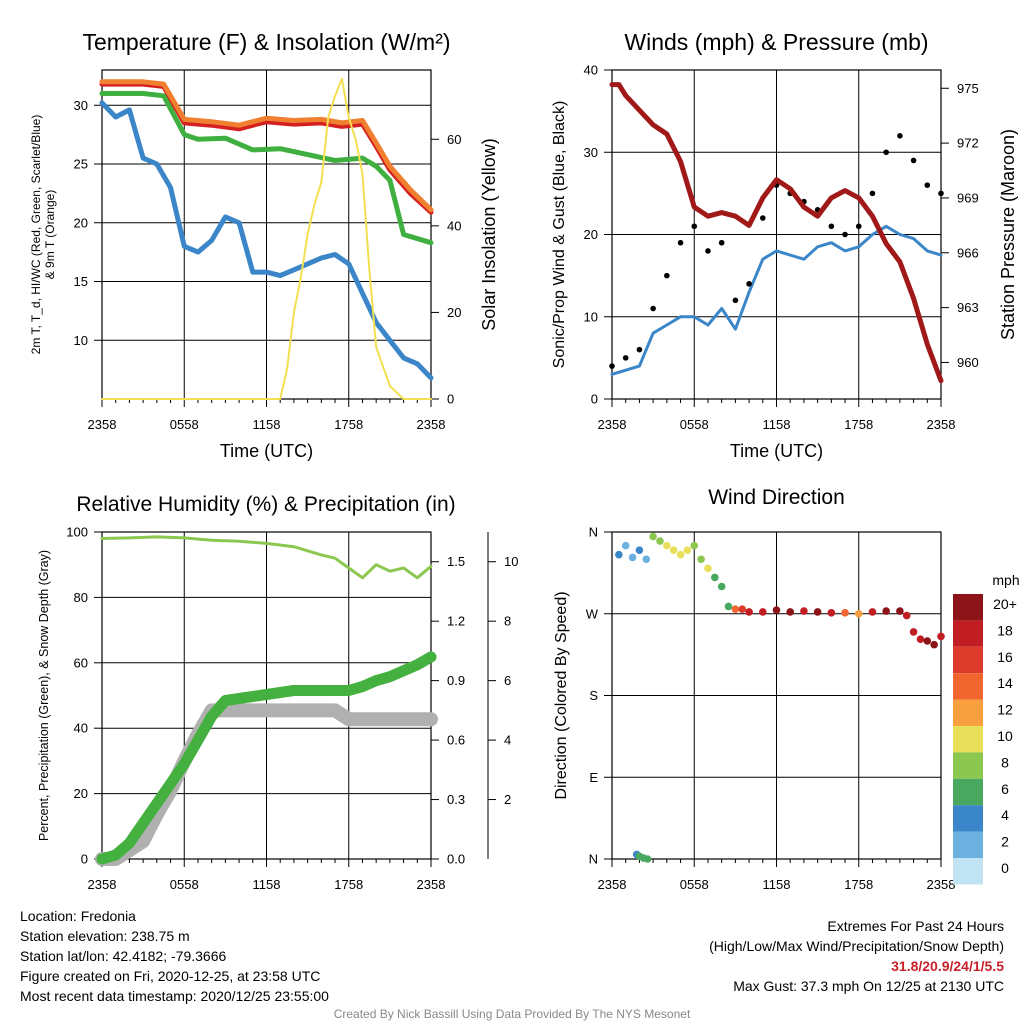  What do you see at coordinates (456, 561) in the screenshot?
I see `precip-tick-label: 1.5` at bounding box center [456, 561].